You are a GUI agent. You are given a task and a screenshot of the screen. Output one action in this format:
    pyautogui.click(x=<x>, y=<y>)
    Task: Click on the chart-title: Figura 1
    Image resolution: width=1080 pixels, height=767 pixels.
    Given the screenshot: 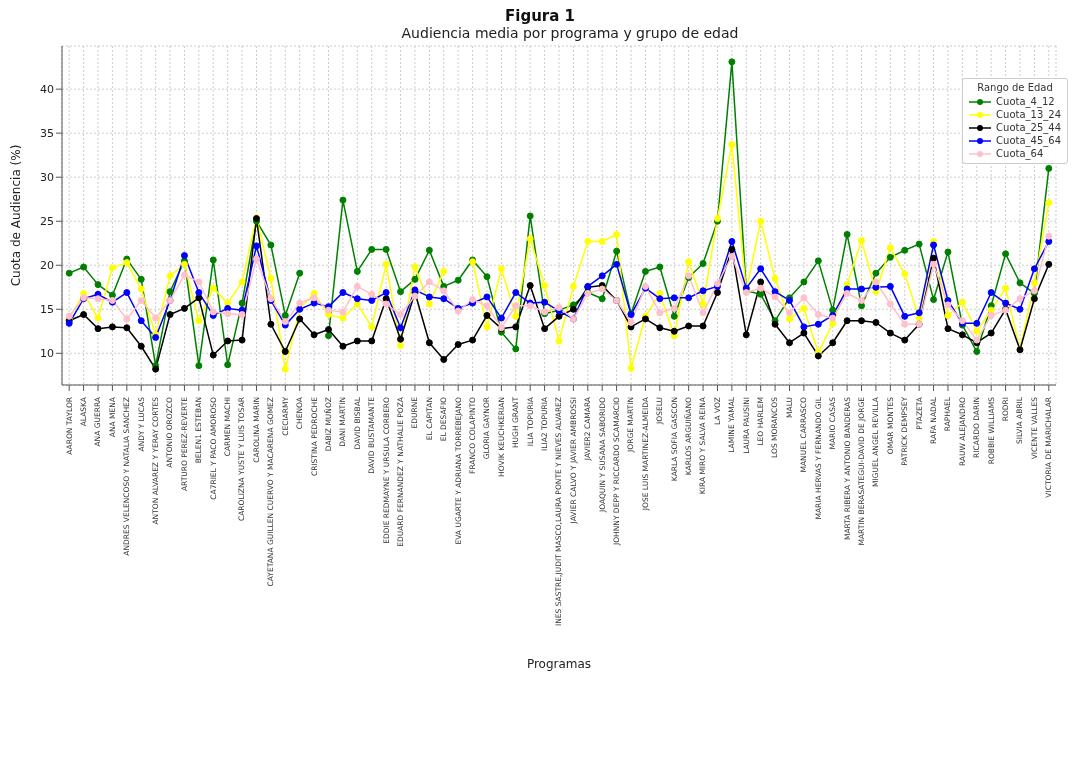 What is the action you would take?
    pyautogui.click(x=540, y=16)
    